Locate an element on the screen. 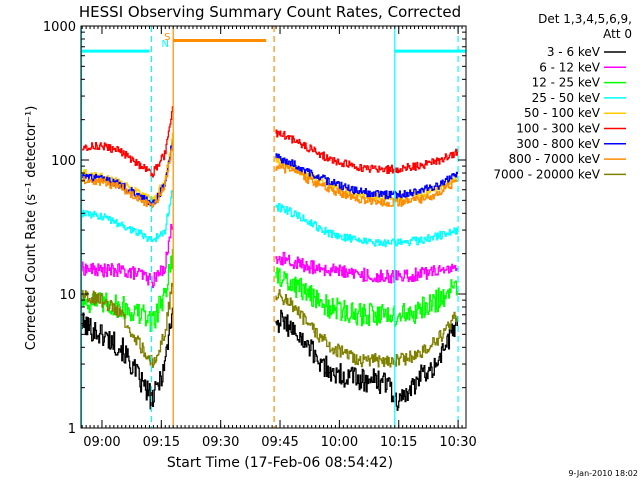 This screenshot has width=640, height=480. legend-label: 7000 - 20000 keV is located at coordinates (546, 174).